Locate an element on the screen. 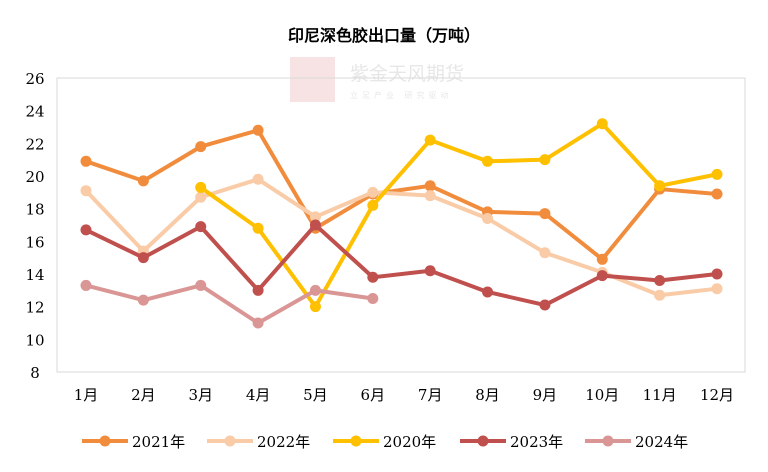 The image size is (768, 472). series-2024年 is located at coordinates (229, 304).